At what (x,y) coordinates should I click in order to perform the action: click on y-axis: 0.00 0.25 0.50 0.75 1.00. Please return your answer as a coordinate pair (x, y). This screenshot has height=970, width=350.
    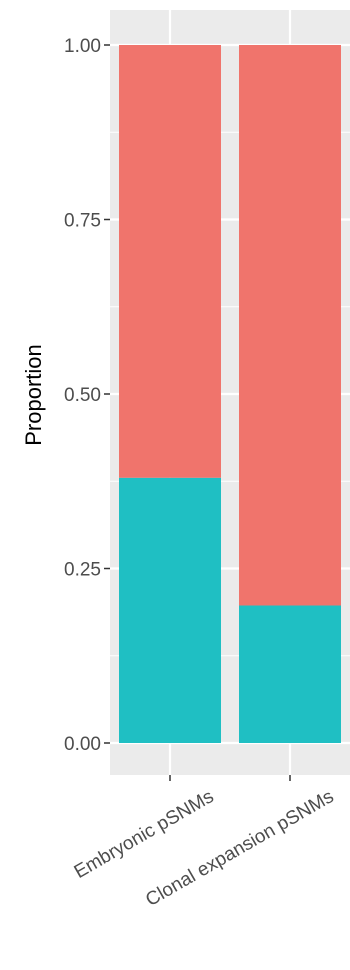
    Looking at the image, I should click on (87, 395).